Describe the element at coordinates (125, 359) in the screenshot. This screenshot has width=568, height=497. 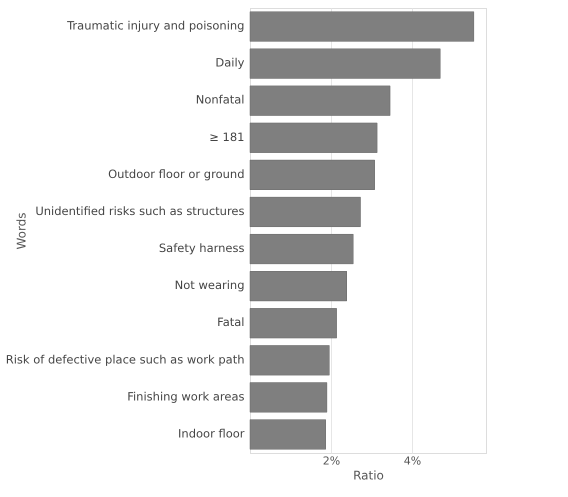
I see `y-tick-label: Risk of defective place such as work path` at that location.